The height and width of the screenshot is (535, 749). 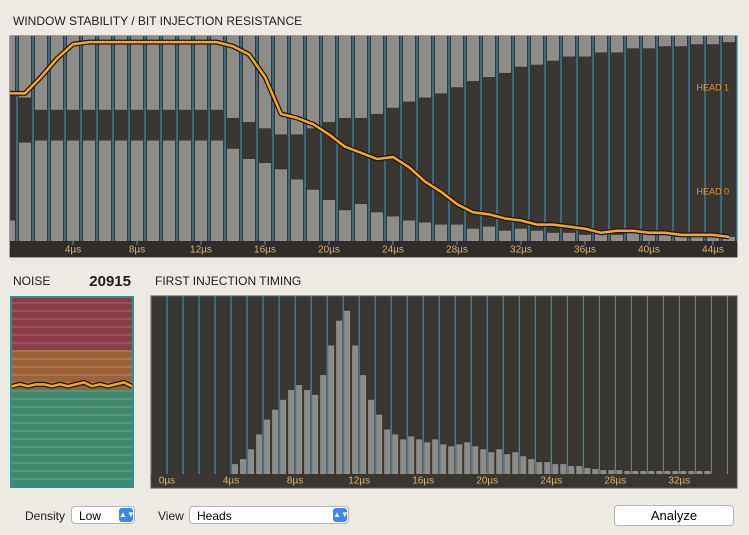 I want to click on noise-line, so click(x=72, y=384).